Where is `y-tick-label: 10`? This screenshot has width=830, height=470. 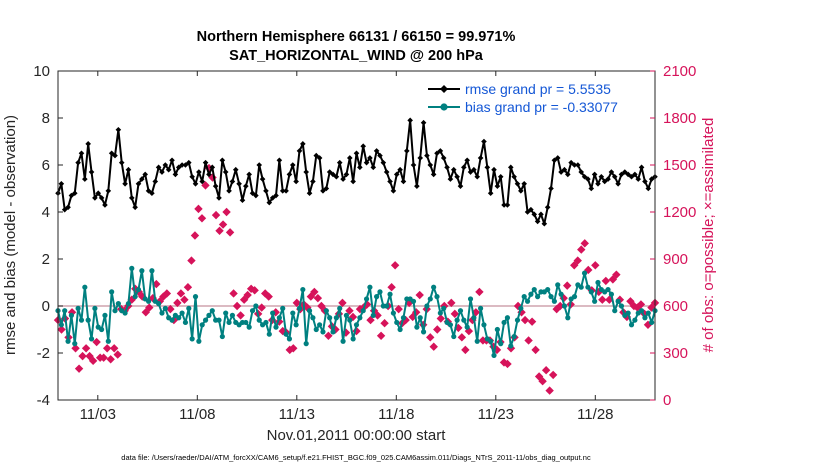 y-tick-label: 10 is located at coordinates (41, 71).